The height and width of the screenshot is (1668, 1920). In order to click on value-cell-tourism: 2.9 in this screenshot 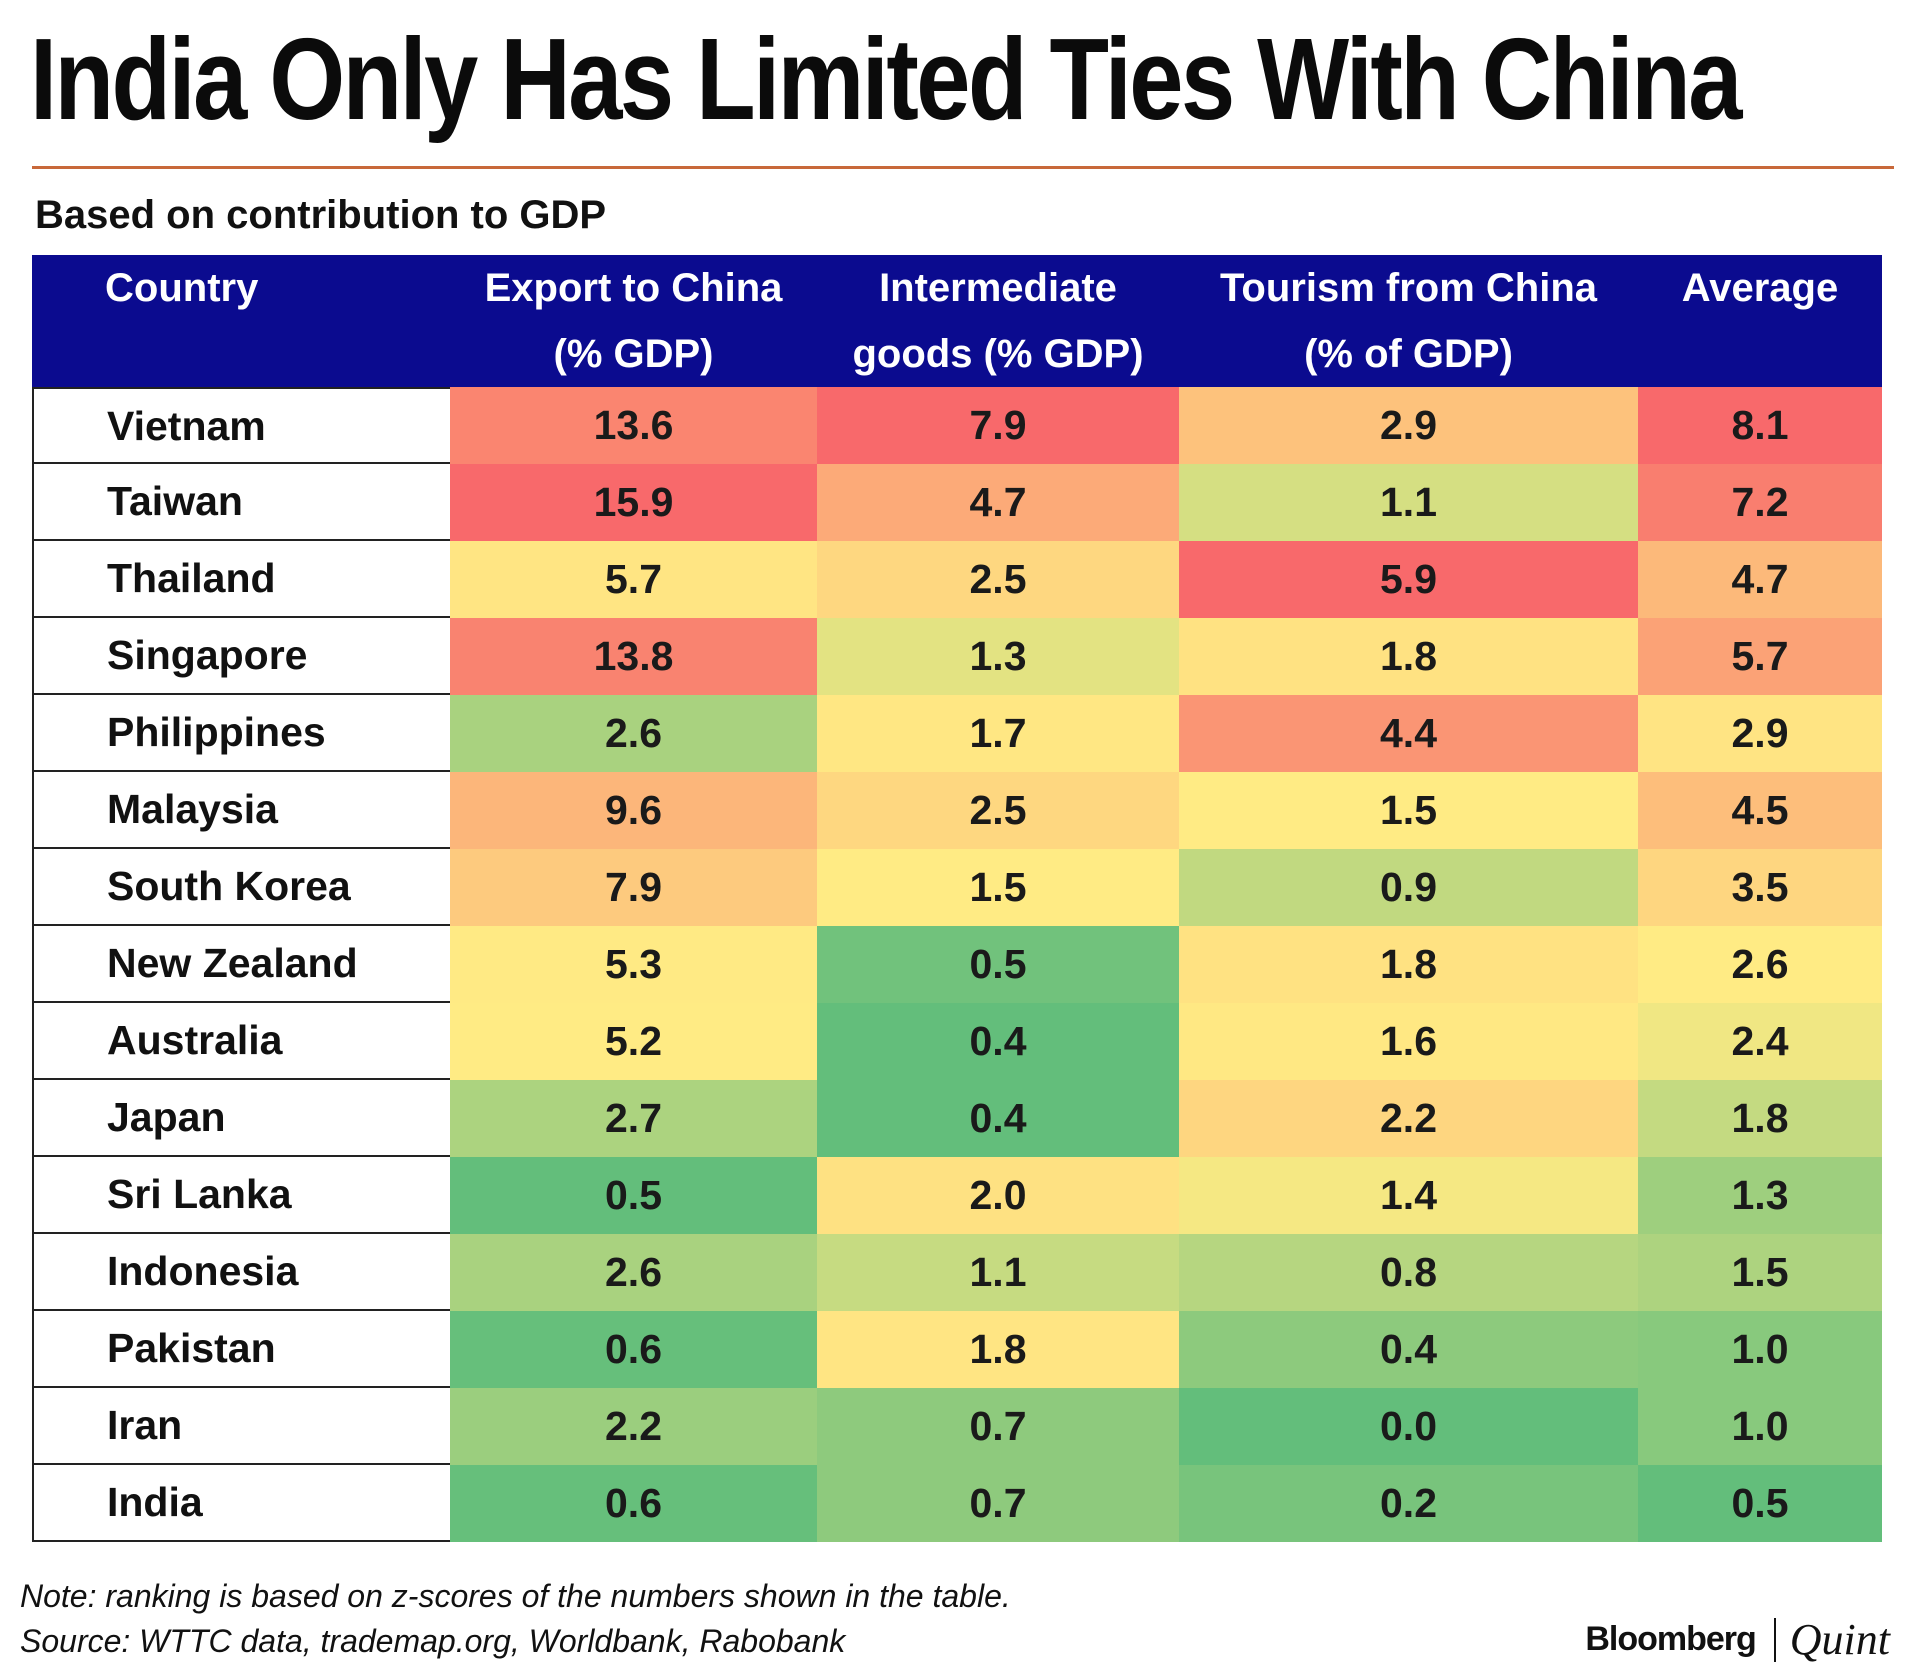, I will do `click(1408, 425)`.